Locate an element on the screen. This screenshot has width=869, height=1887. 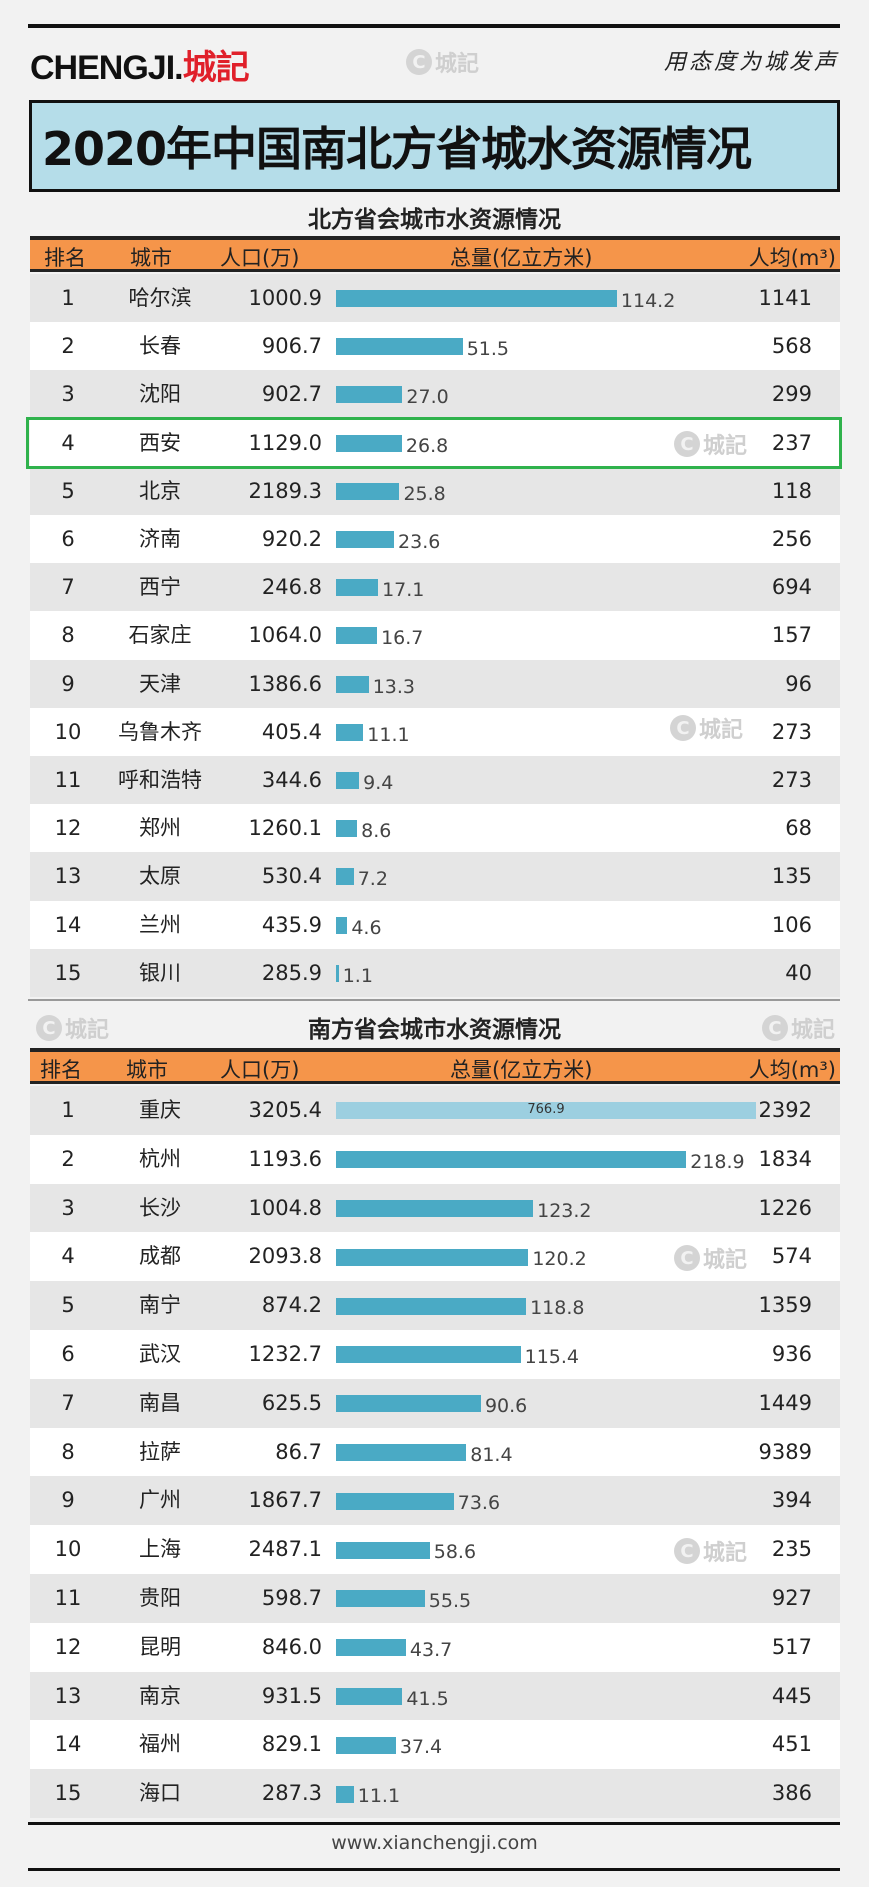
water-total-label: 115.4 is located at coordinates (552, 1357).